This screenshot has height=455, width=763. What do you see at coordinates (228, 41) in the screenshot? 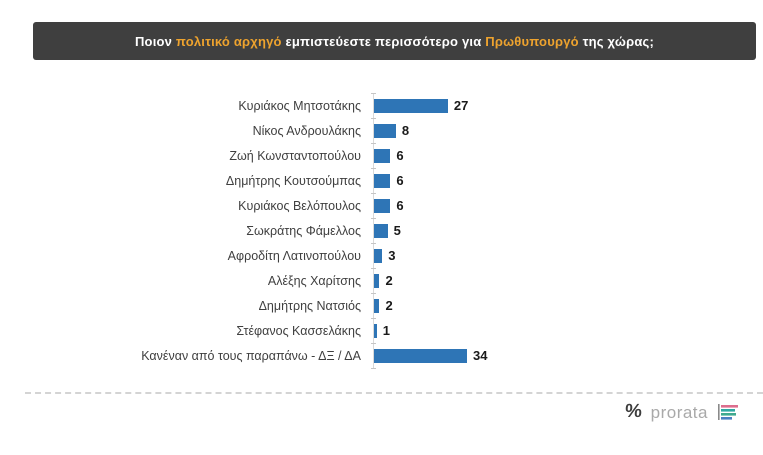
I see `question-highlight: πολιτικό αρχηγό` at bounding box center [228, 41].